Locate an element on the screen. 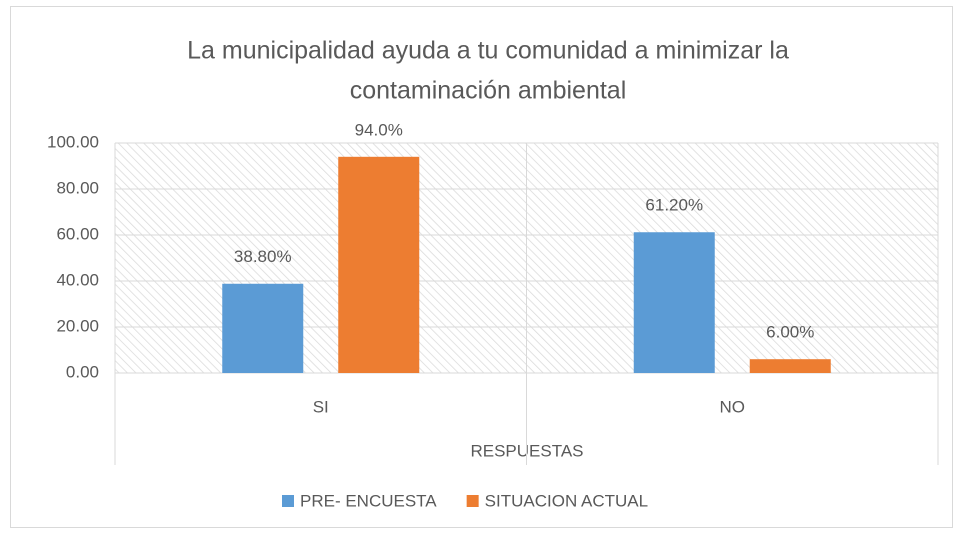  data-label: 94.0% is located at coordinates (379, 129).